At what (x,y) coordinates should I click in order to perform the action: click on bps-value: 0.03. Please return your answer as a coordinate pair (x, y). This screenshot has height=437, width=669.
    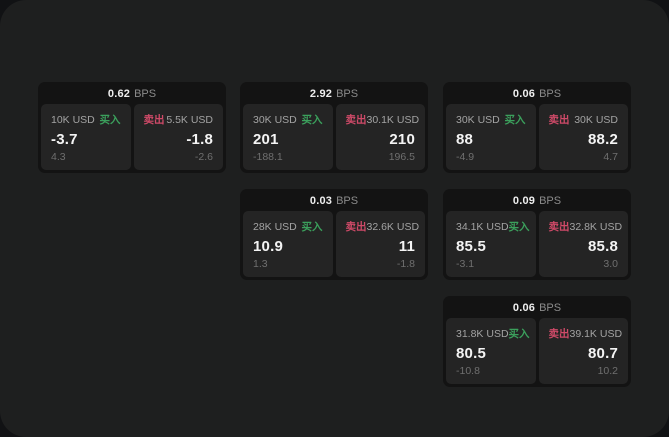
    Looking at the image, I should click on (321, 201).